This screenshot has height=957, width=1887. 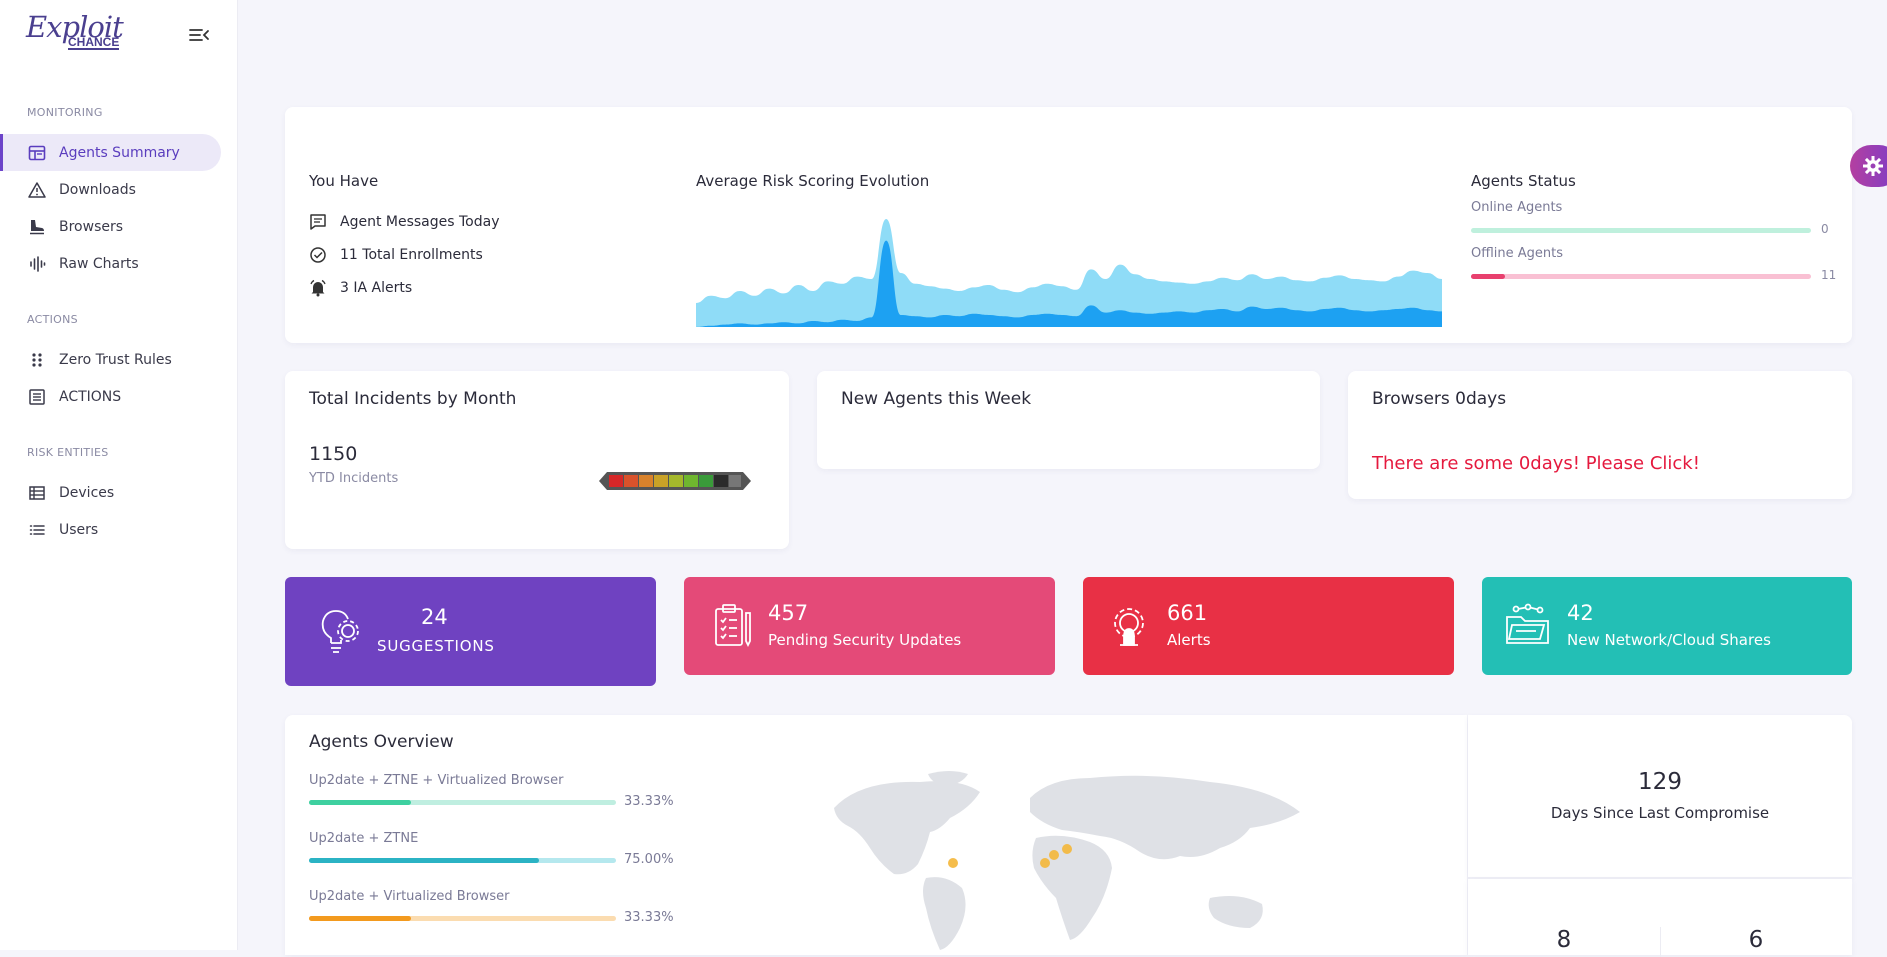 I want to click on risk-area-chart, so click(x=1069, y=273).